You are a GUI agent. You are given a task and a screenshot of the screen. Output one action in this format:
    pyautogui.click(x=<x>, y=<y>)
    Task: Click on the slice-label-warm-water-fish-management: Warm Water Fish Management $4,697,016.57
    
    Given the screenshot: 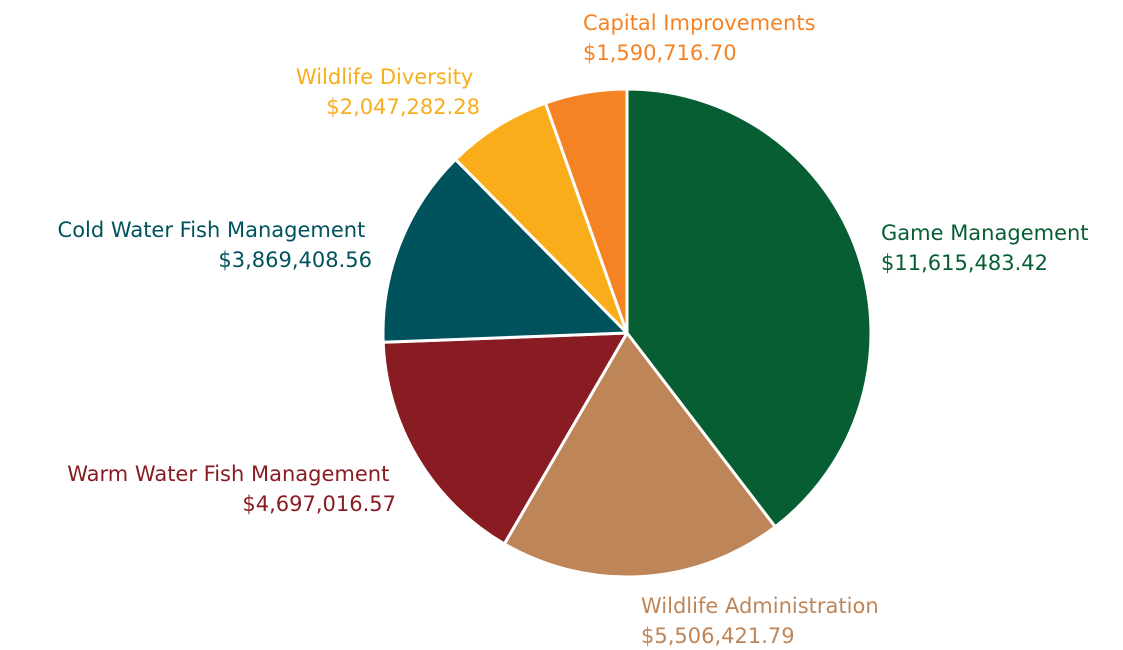 What is the action you would take?
    pyautogui.click(x=231, y=489)
    